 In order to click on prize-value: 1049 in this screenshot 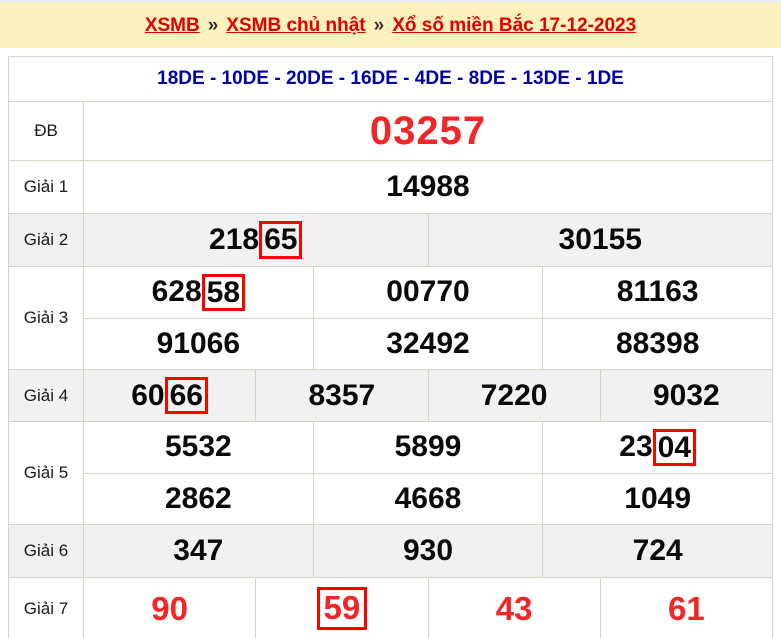, I will do `click(657, 498)`.